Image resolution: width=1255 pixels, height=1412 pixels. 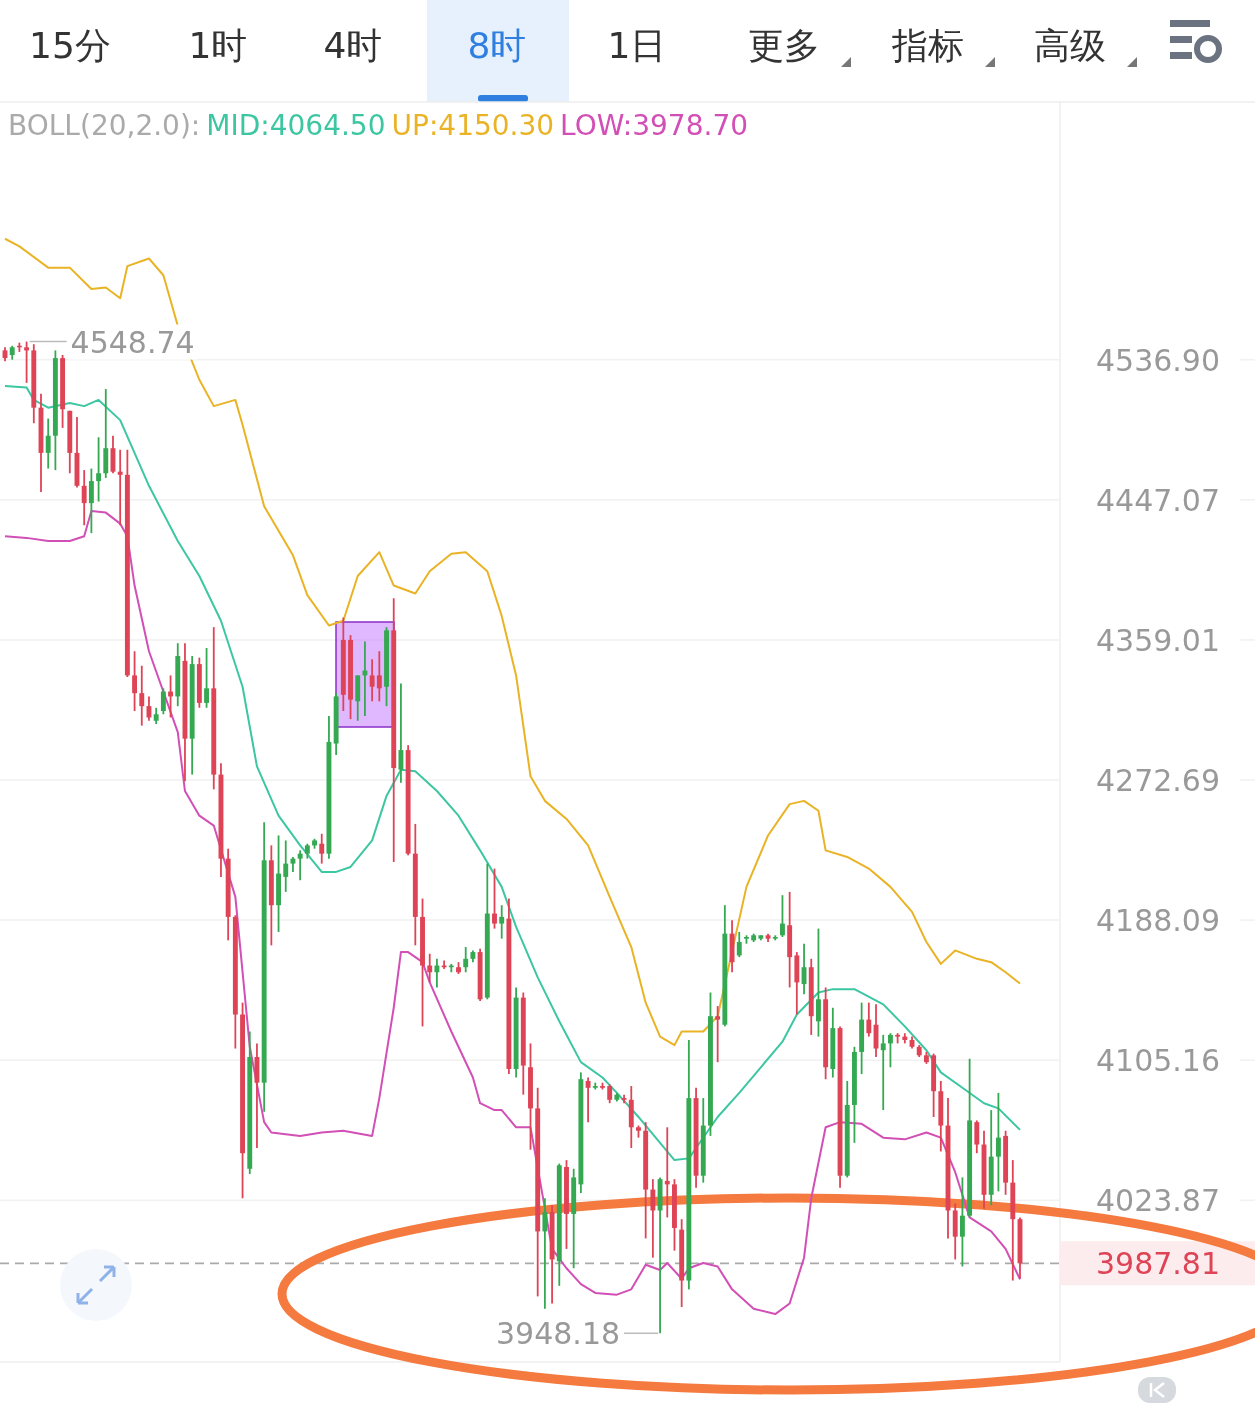 I want to click on legend-title: BOLL(20,2.0):, so click(x=104, y=125).